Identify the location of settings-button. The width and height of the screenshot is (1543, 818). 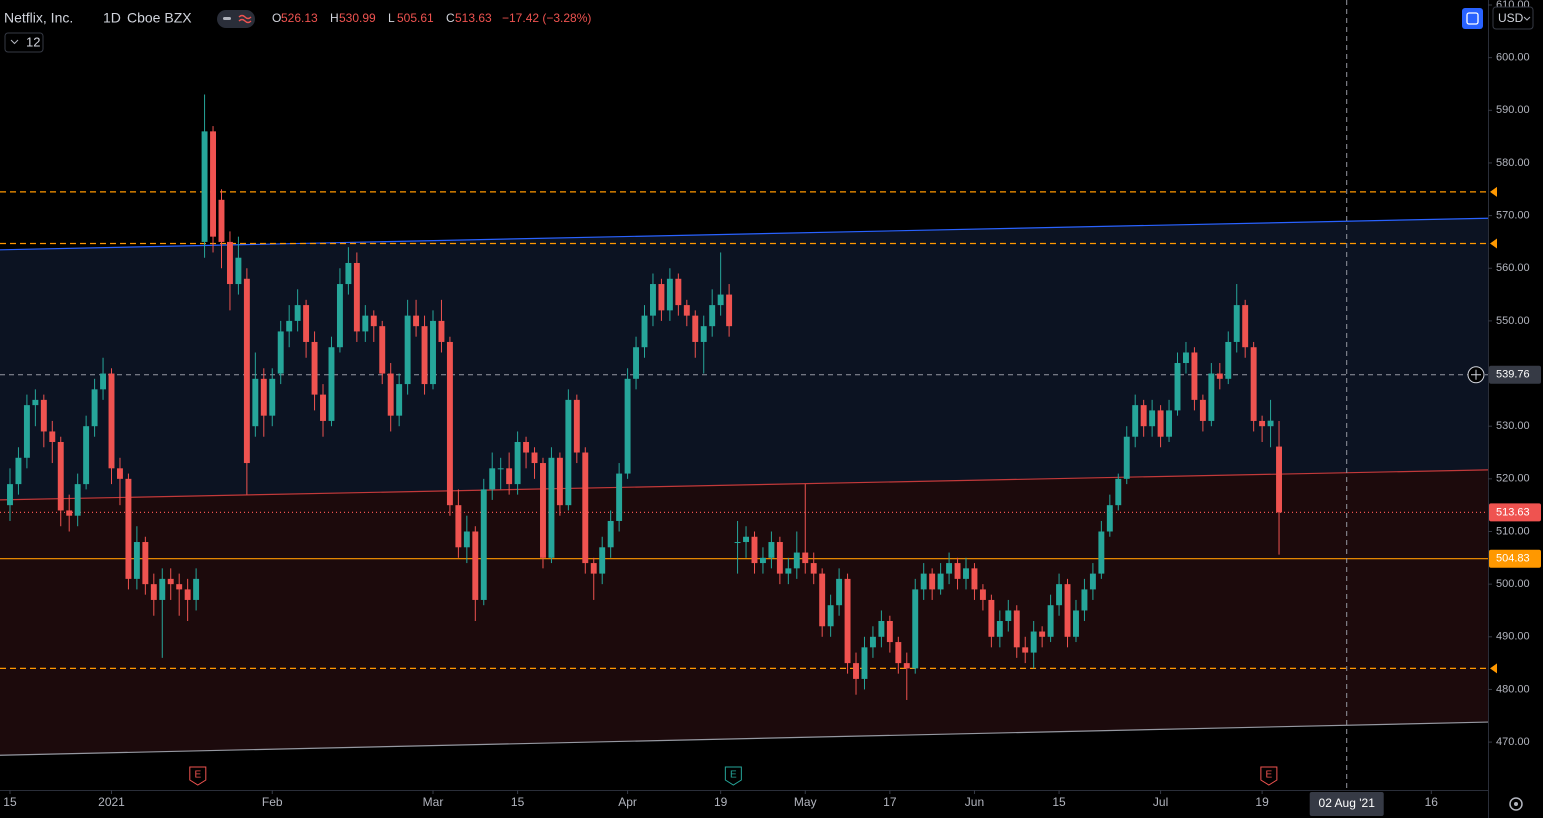
(1516, 804).